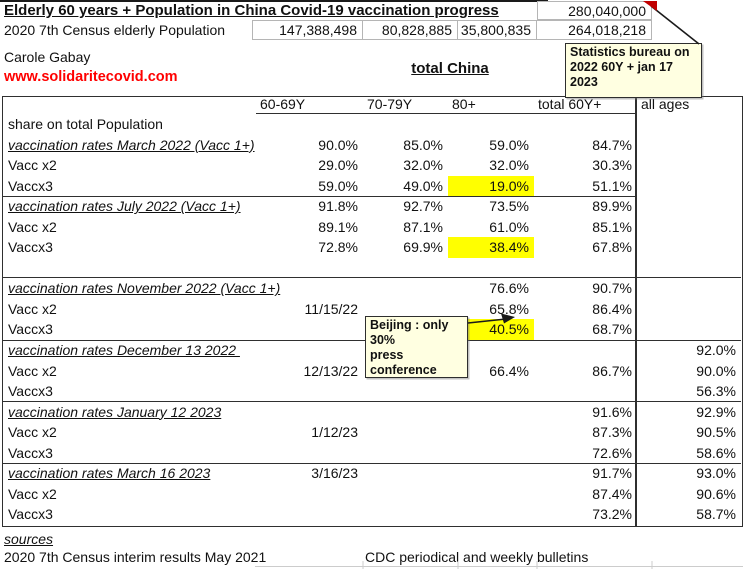 Image resolution: width=745 pixels, height=569 pixels. I want to click on table-cell: 87.3%, so click(612, 432).